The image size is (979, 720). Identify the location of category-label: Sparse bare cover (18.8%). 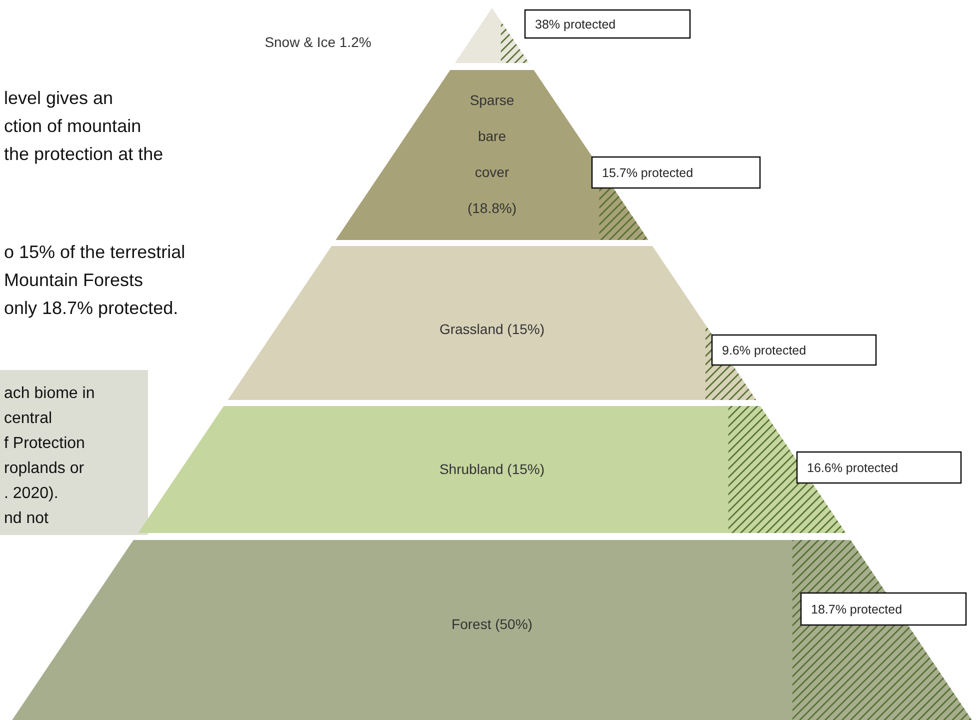
(492, 154).